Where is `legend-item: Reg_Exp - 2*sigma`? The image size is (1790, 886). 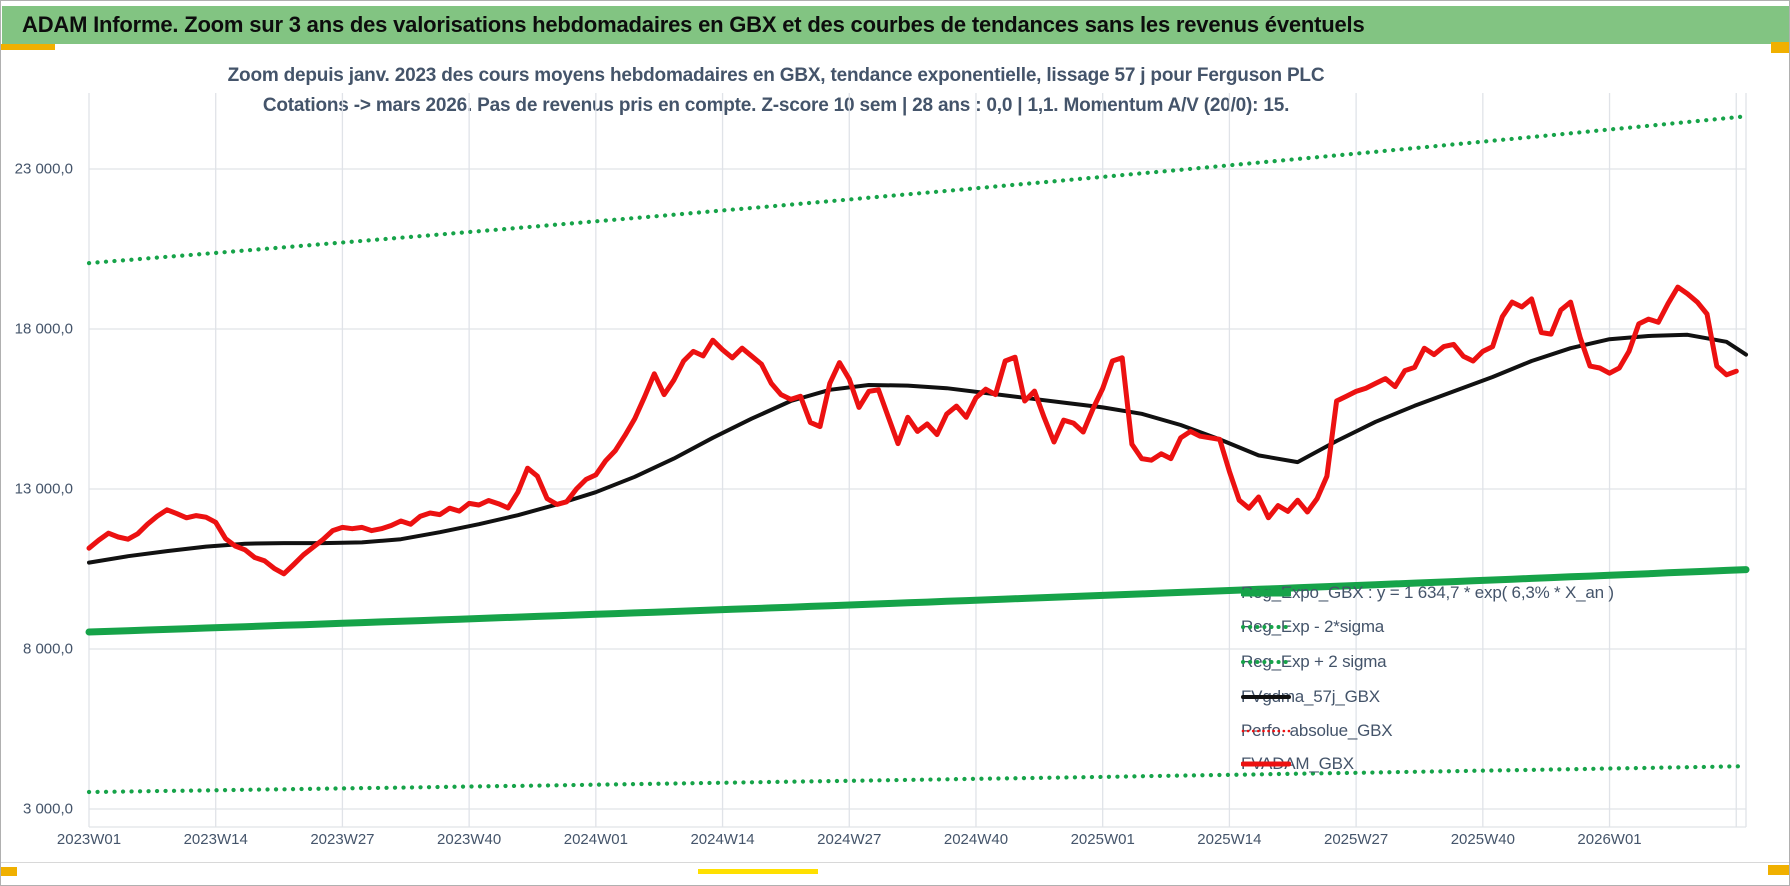 legend-item: Reg_Exp - 2*sigma is located at coordinates (1312, 627).